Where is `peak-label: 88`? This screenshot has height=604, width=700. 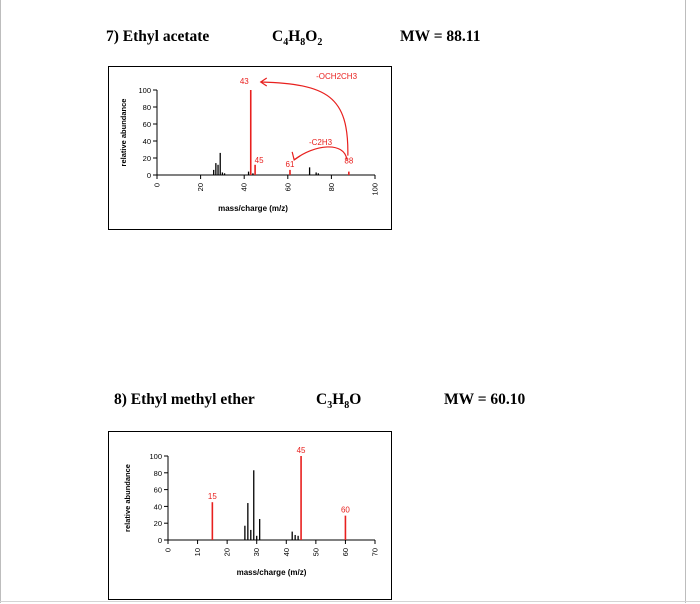
peak-label: 88 is located at coordinates (348, 161).